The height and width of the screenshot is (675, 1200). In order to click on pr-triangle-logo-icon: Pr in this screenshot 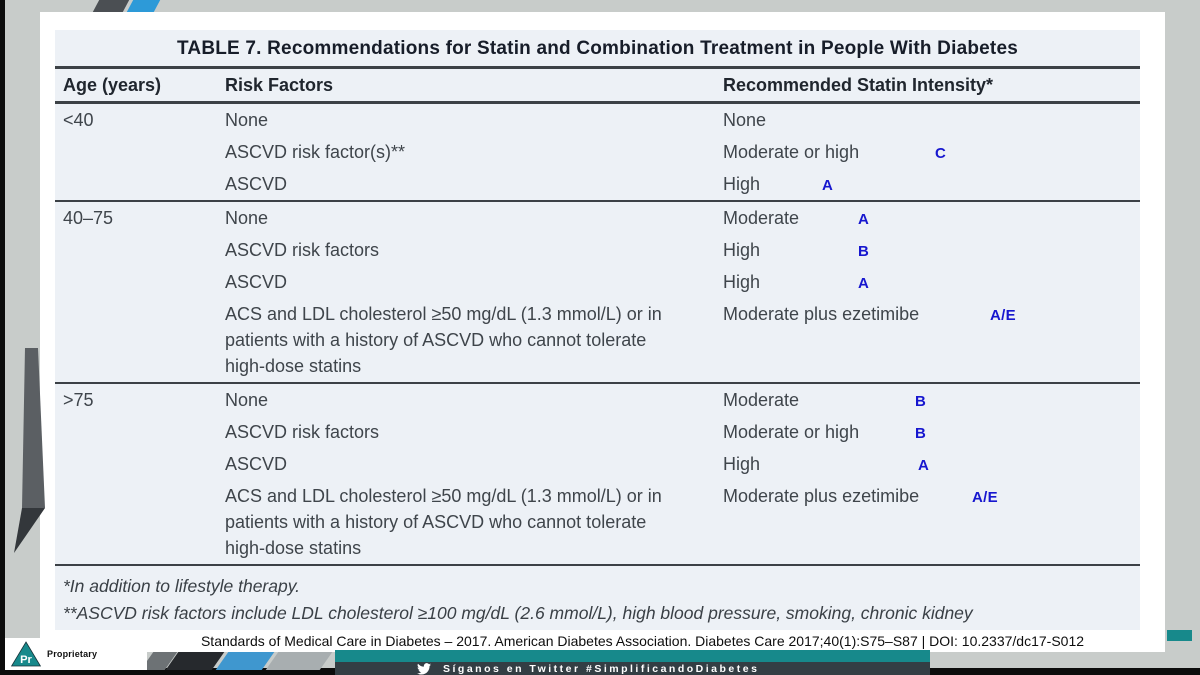, I will do `click(26, 654)`.